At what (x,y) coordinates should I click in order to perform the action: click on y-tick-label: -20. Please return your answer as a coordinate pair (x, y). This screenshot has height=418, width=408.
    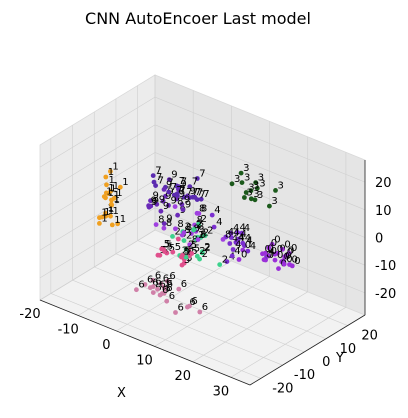
    Looking at the image, I should click on (282, 388).